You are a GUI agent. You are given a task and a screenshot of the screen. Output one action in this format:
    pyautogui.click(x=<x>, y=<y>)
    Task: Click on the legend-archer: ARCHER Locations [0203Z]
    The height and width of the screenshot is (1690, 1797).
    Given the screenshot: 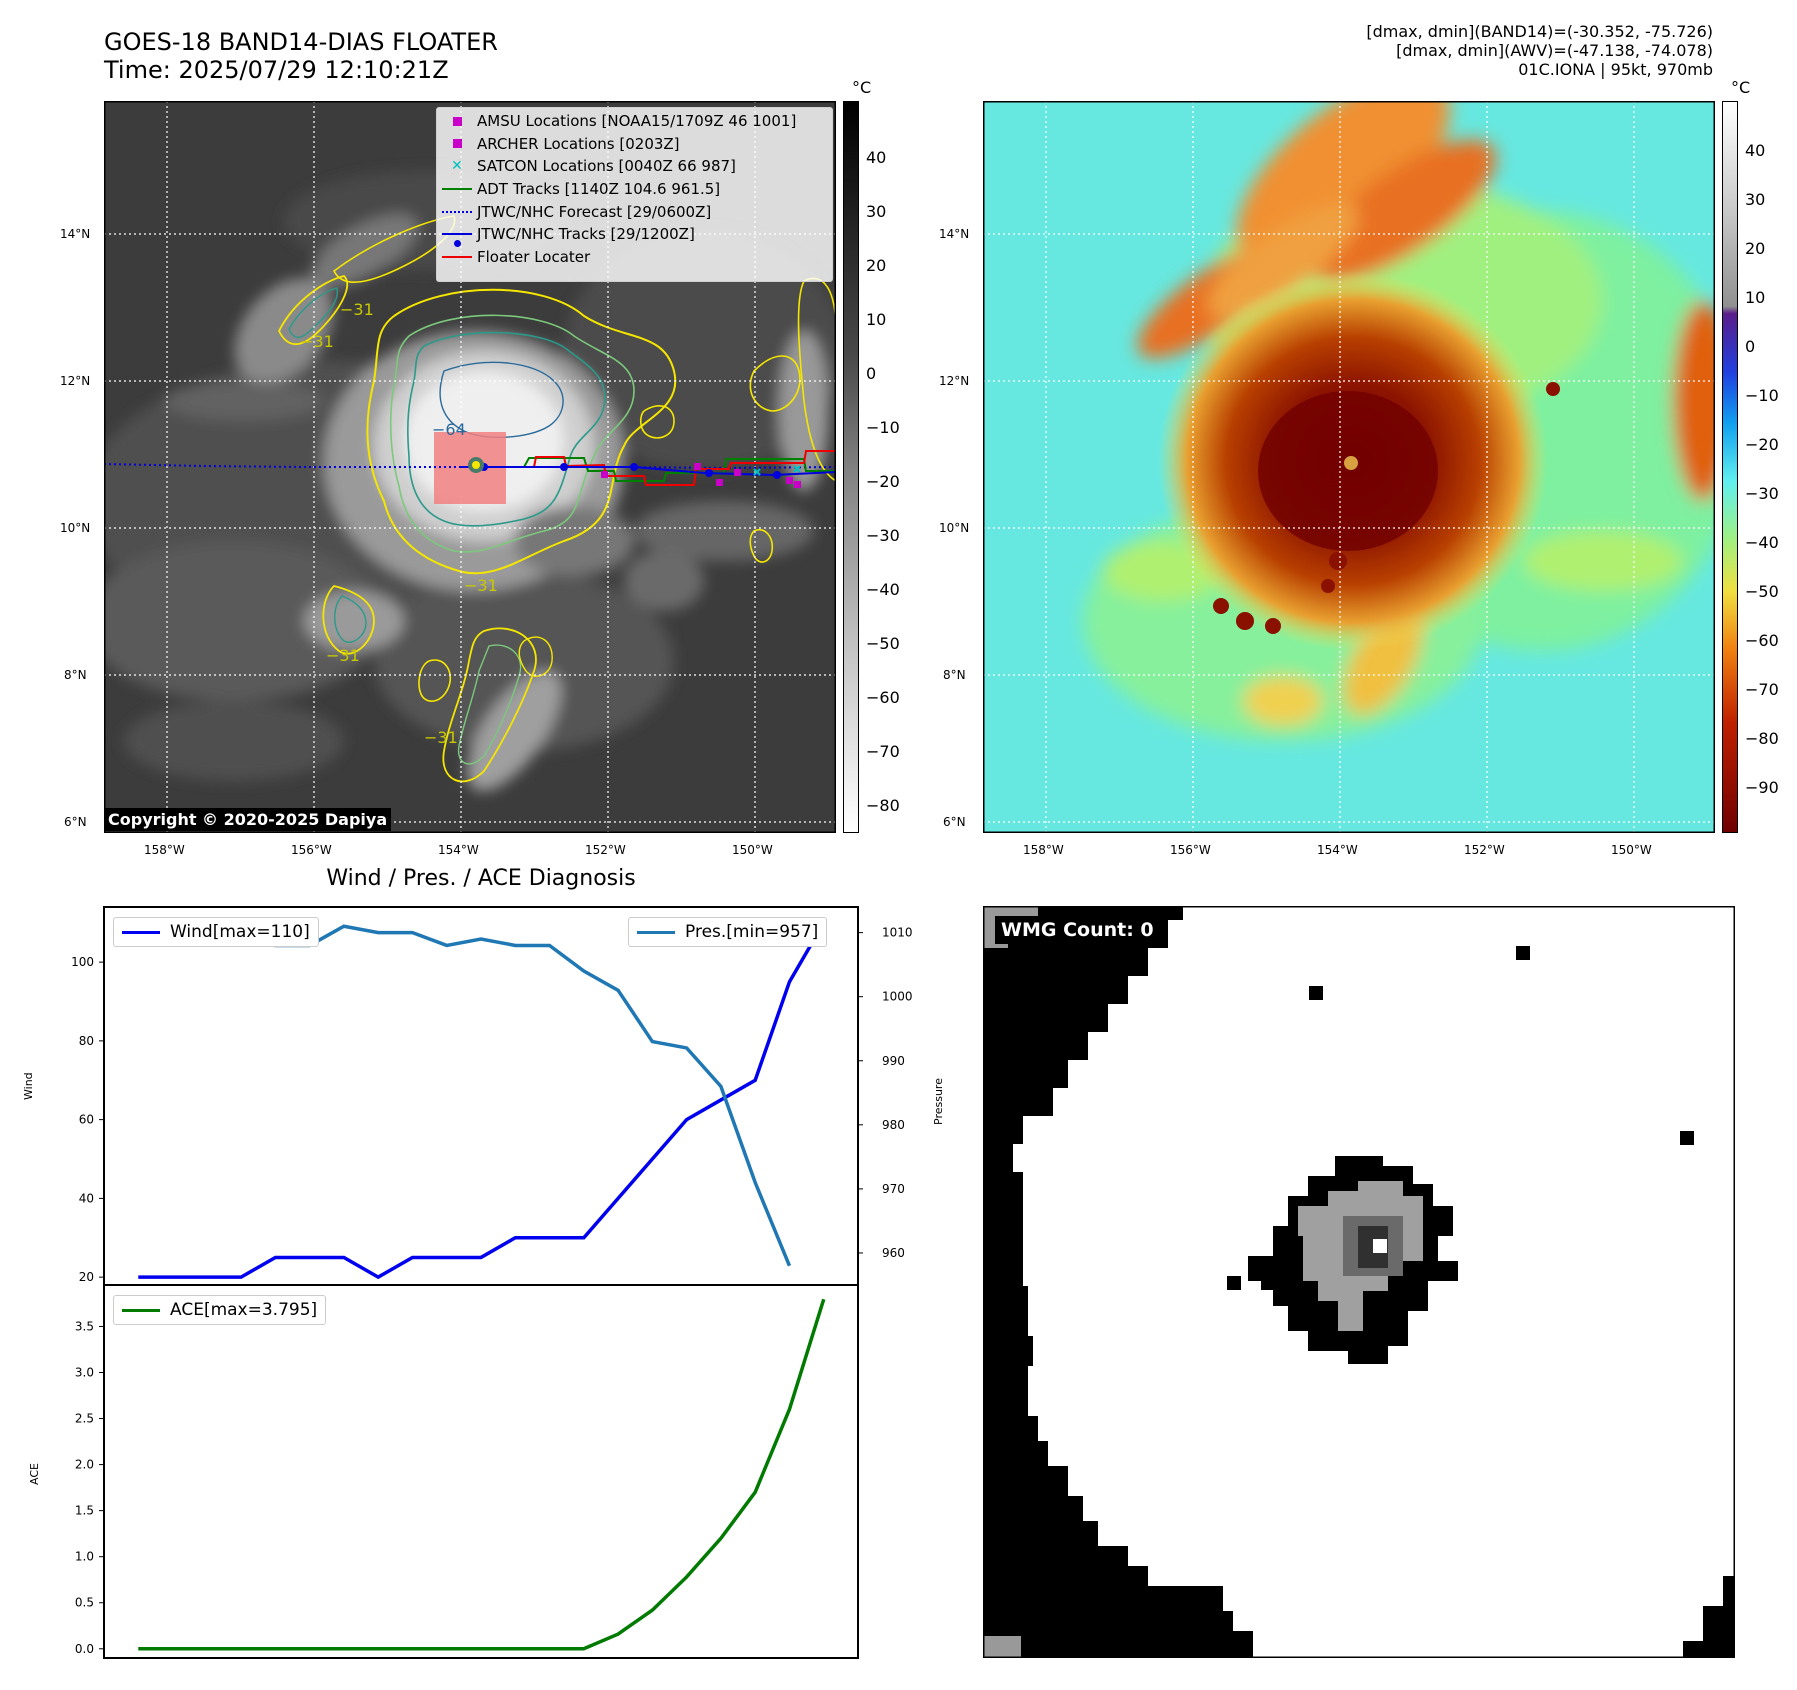 What is the action you would take?
    pyautogui.click(x=634, y=144)
    